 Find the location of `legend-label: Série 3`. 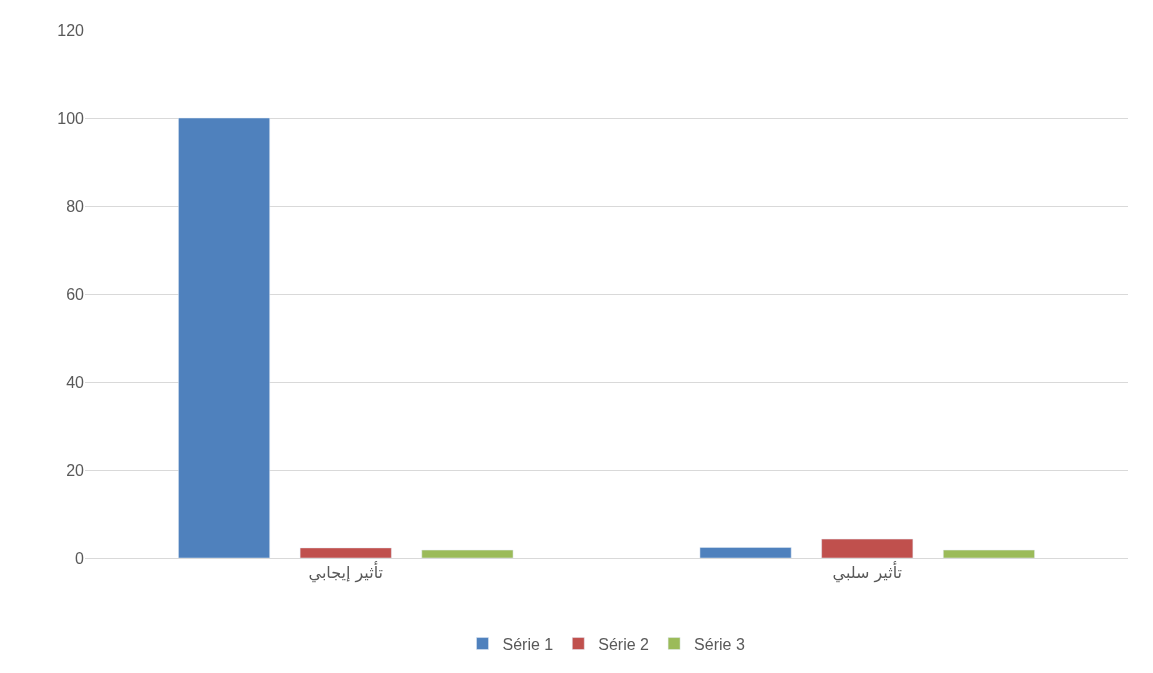

legend-label: Série 3 is located at coordinates (719, 644).